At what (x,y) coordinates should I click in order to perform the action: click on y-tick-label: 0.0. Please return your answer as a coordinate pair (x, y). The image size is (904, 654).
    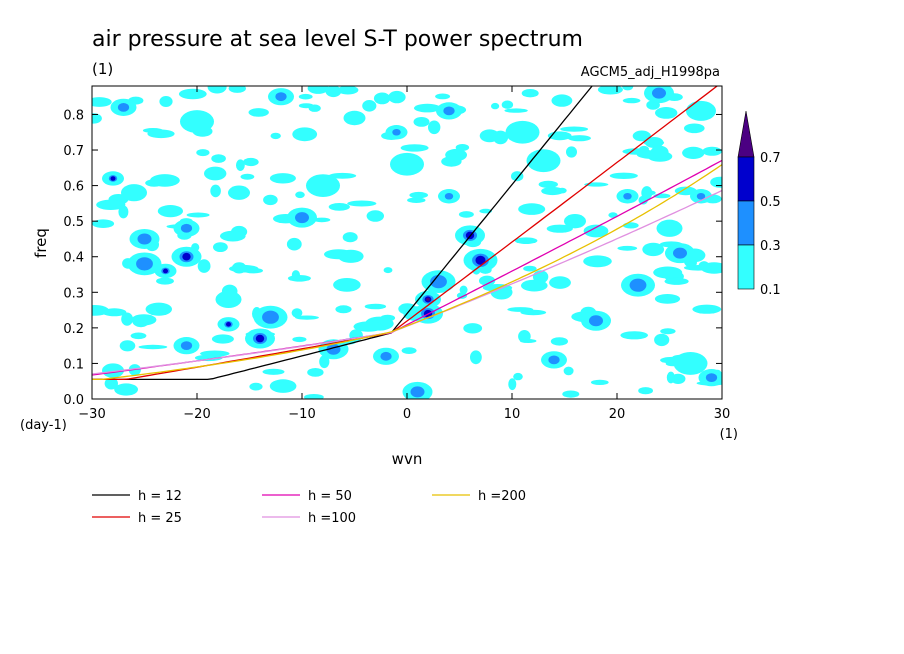
    Looking at the image, I should click on (73, 400).